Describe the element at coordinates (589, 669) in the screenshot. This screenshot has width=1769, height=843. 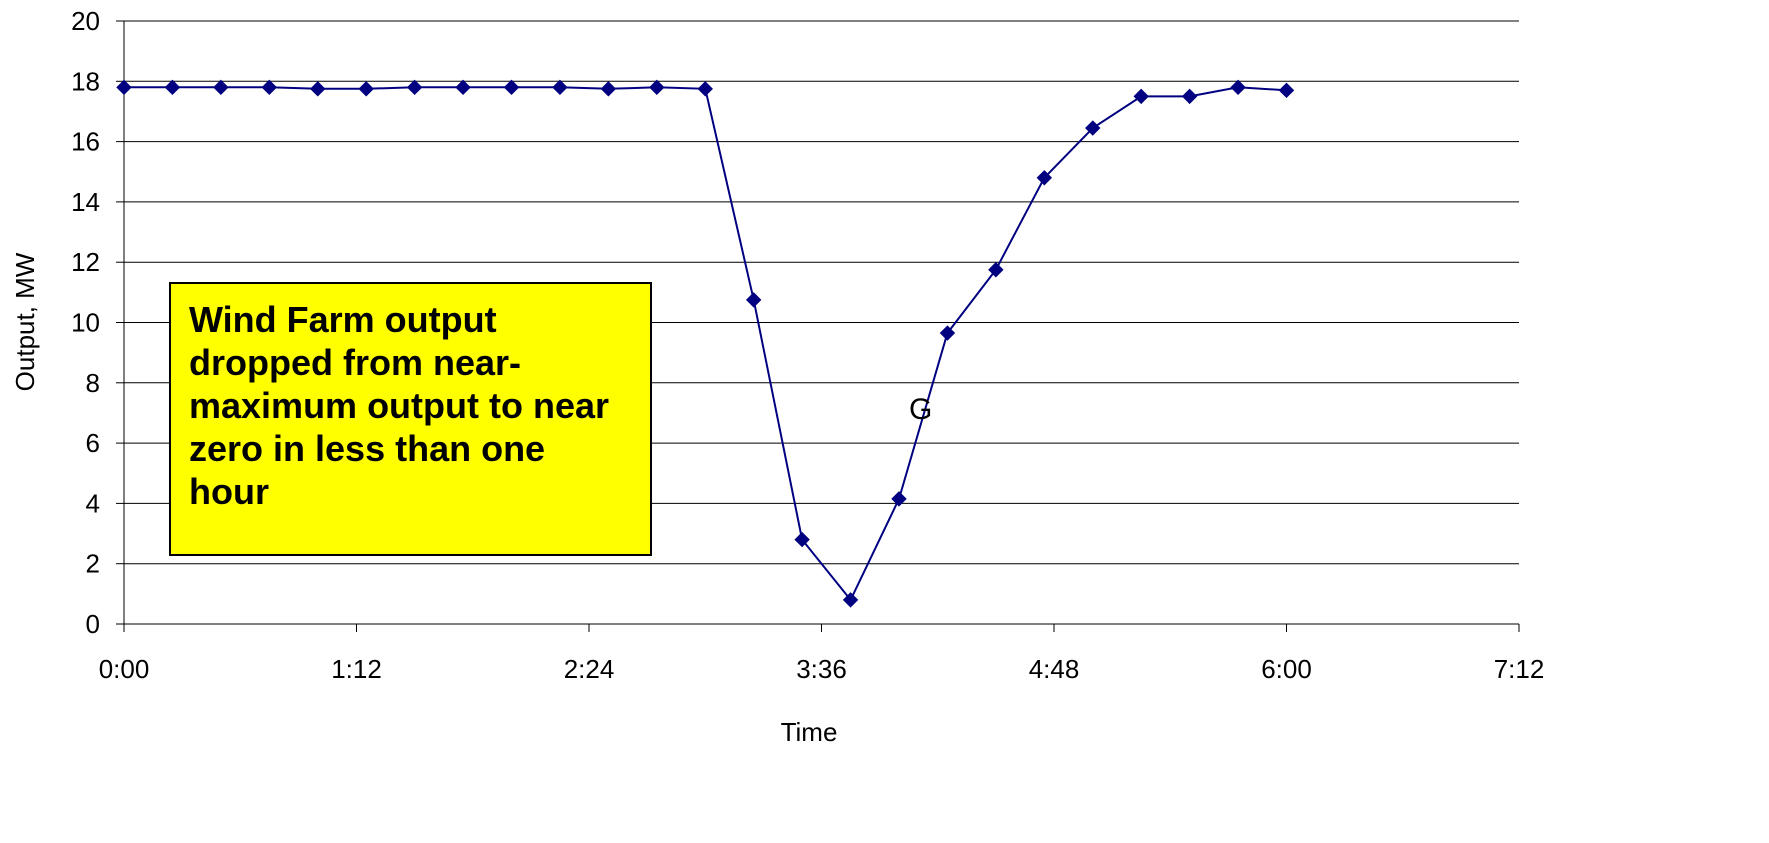
I see `x-tick-label: 2:24` at that location.